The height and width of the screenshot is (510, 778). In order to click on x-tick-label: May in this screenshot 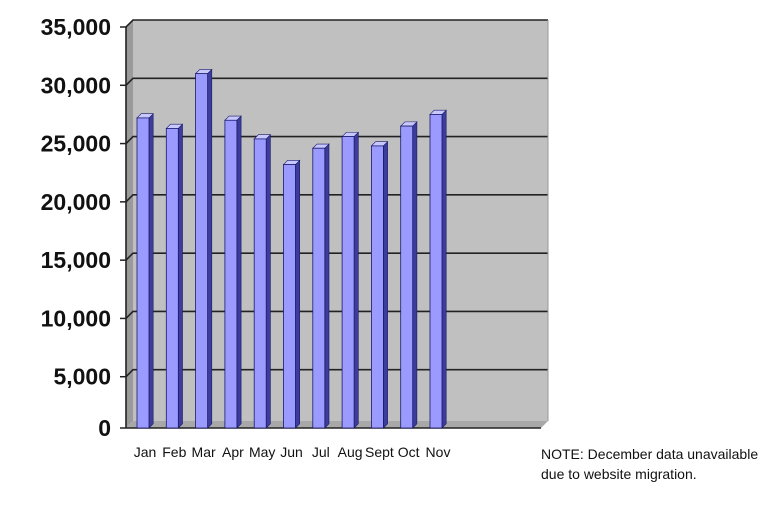, I will do `click(262, 452)`.